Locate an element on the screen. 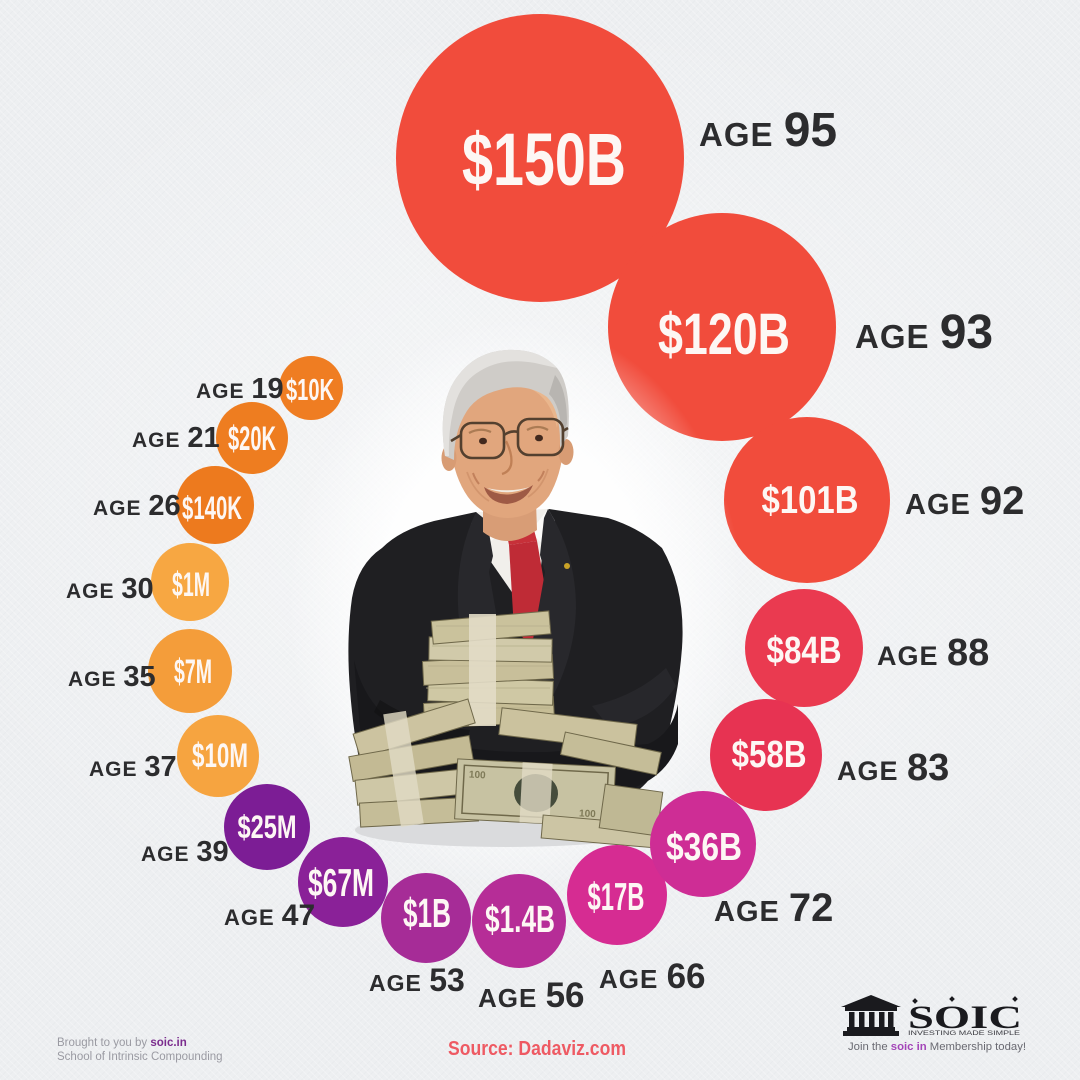 This screenshot has height=1080, width=1080. svg-text: $7M is located at coordinates (193, 672).